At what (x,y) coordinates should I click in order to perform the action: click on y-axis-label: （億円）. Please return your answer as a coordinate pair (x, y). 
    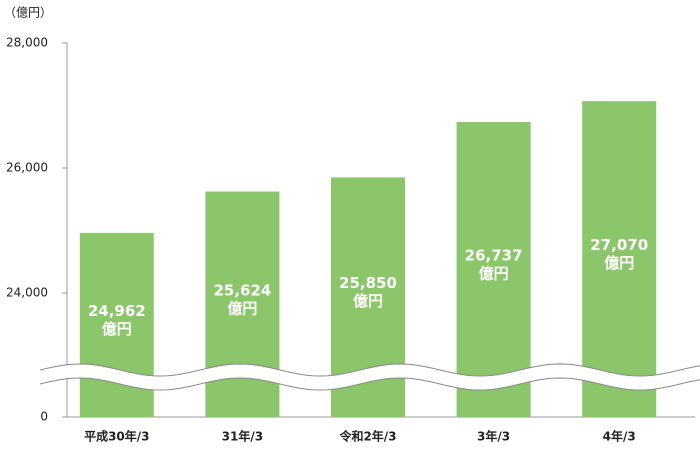
    Looking at the image, I should click on (28, 13).